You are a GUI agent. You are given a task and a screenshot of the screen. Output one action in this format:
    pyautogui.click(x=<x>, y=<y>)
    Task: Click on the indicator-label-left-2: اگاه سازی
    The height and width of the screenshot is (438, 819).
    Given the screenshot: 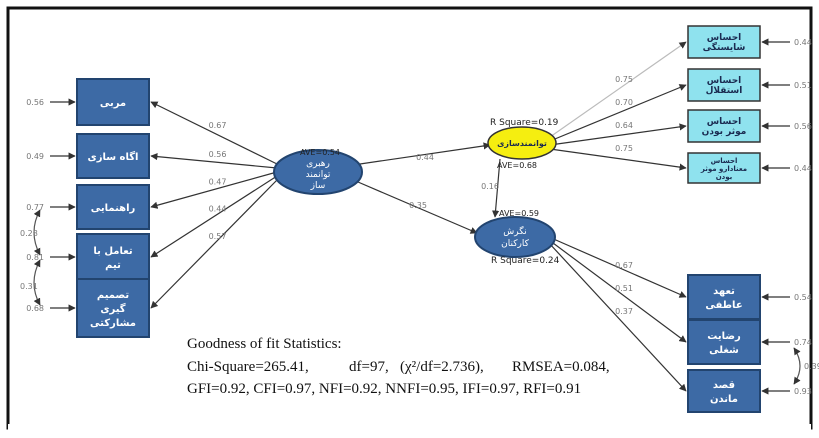 What is the action you would take?
    pyautogui.click(x=113, y=156)
    